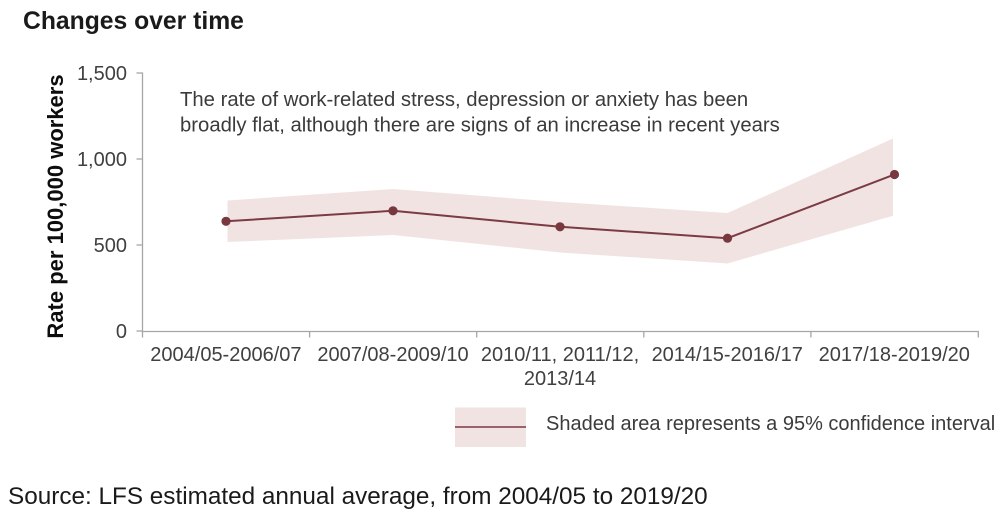  I want to click on svg-text: 1,000, so click(102, 160).